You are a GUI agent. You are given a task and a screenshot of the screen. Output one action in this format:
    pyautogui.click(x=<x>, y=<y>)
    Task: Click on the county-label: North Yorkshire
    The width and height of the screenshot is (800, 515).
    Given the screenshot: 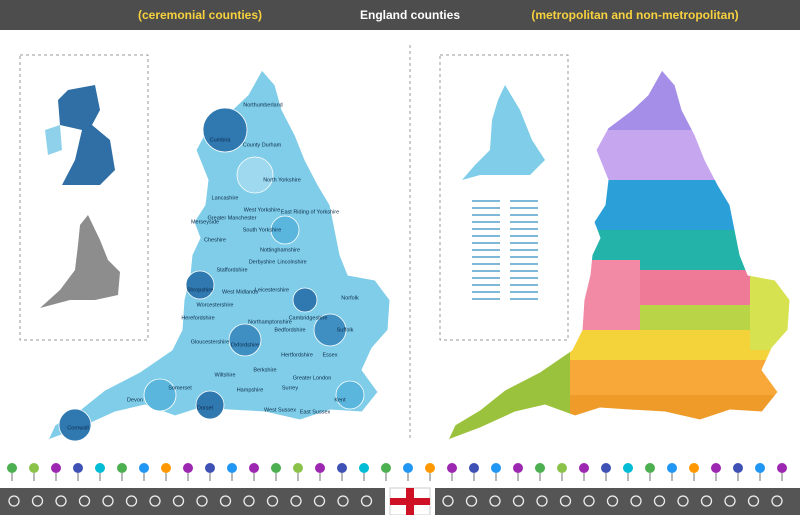 What is the action you would take?
    pyautogui.click(x=282, y=180)
    